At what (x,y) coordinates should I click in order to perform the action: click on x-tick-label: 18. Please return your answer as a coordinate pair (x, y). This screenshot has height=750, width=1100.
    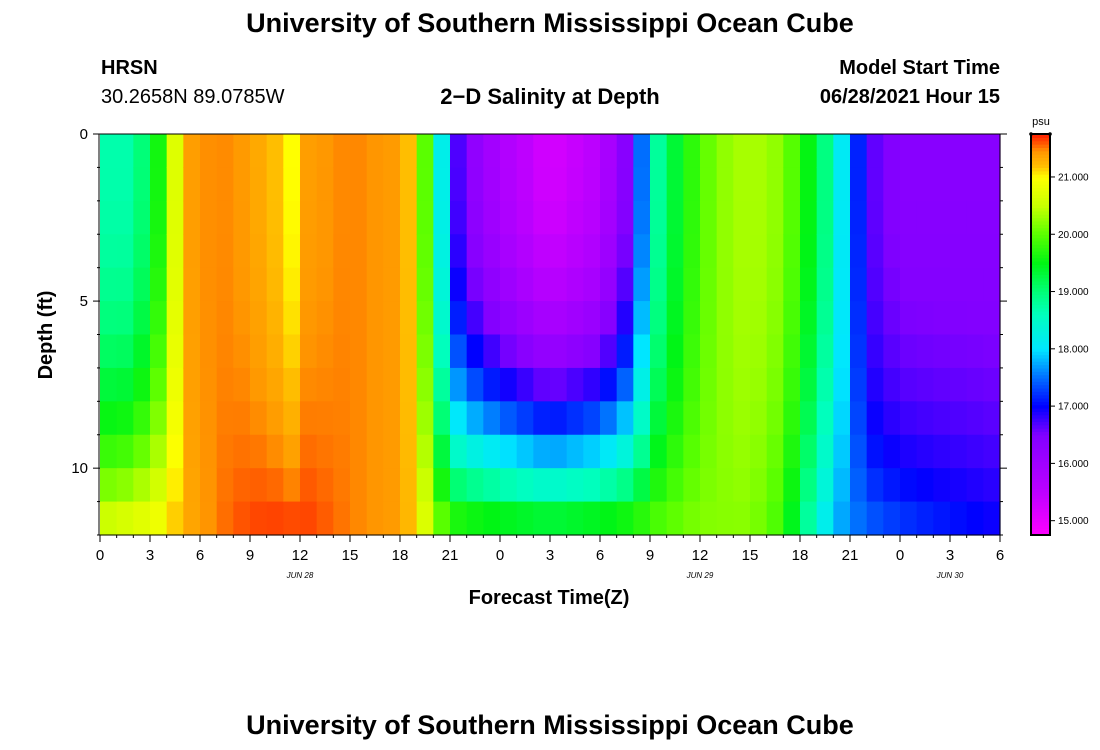
    Looking at the image, I should click on (800, 555).